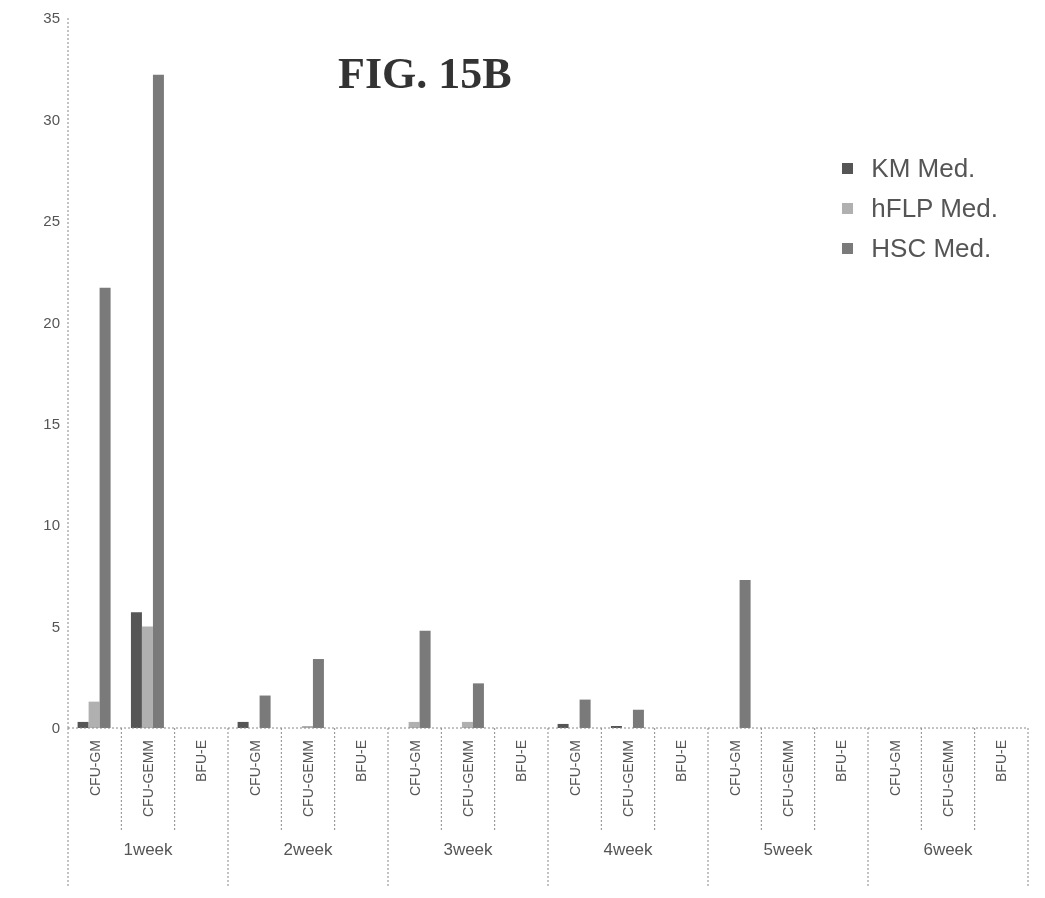  What do you see at coordinates (55, 728) in the screenshot?
I see `y-tick-label: 0` at bounding box center [55, 728].